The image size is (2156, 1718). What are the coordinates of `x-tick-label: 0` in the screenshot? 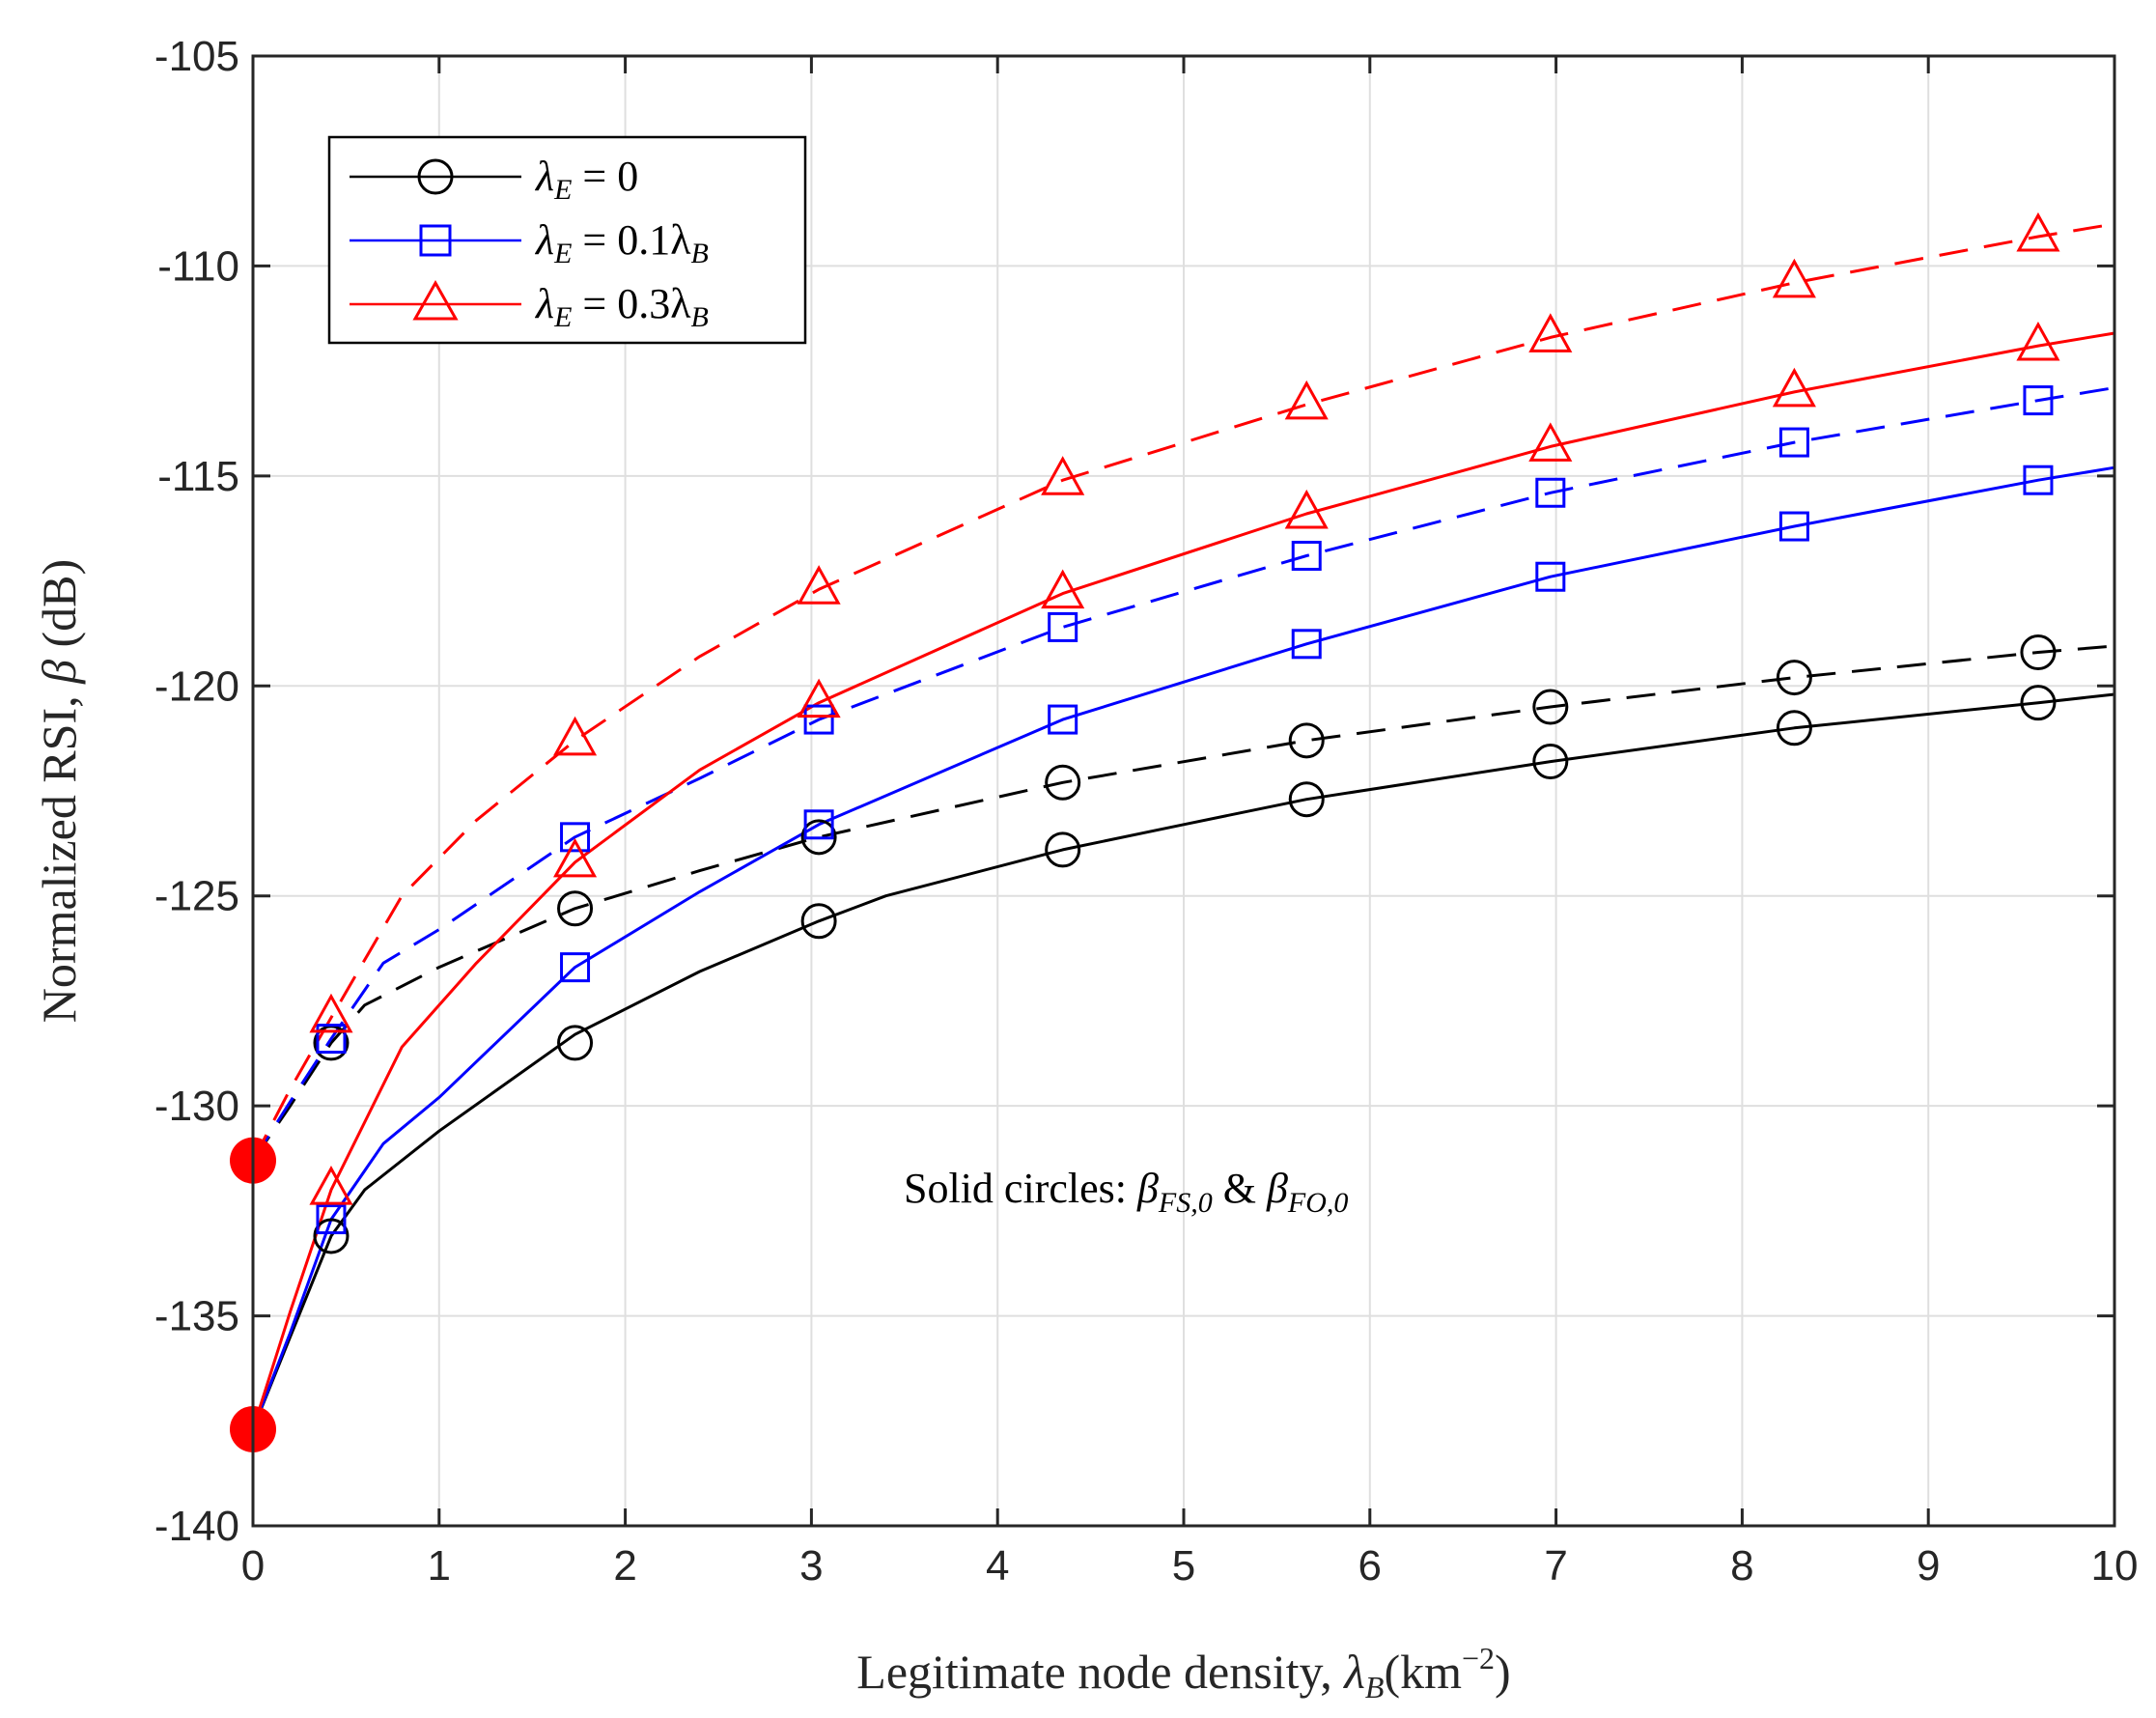 It's located at (253, 1566).